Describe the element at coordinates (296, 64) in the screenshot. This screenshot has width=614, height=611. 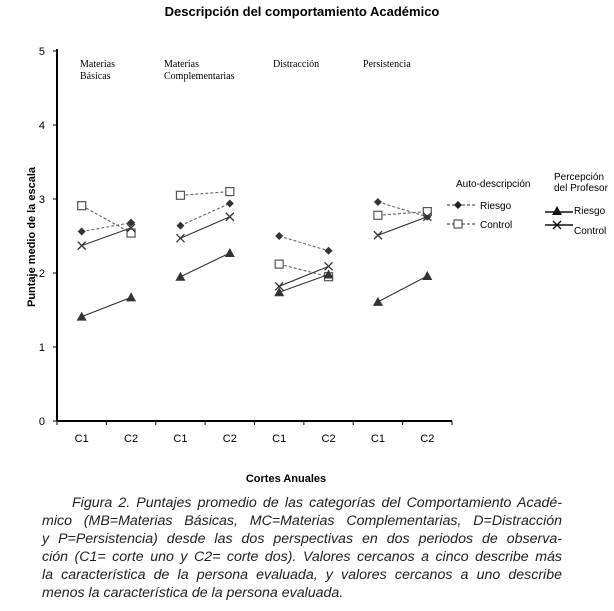
I see `group-label: Distracción` at that location.